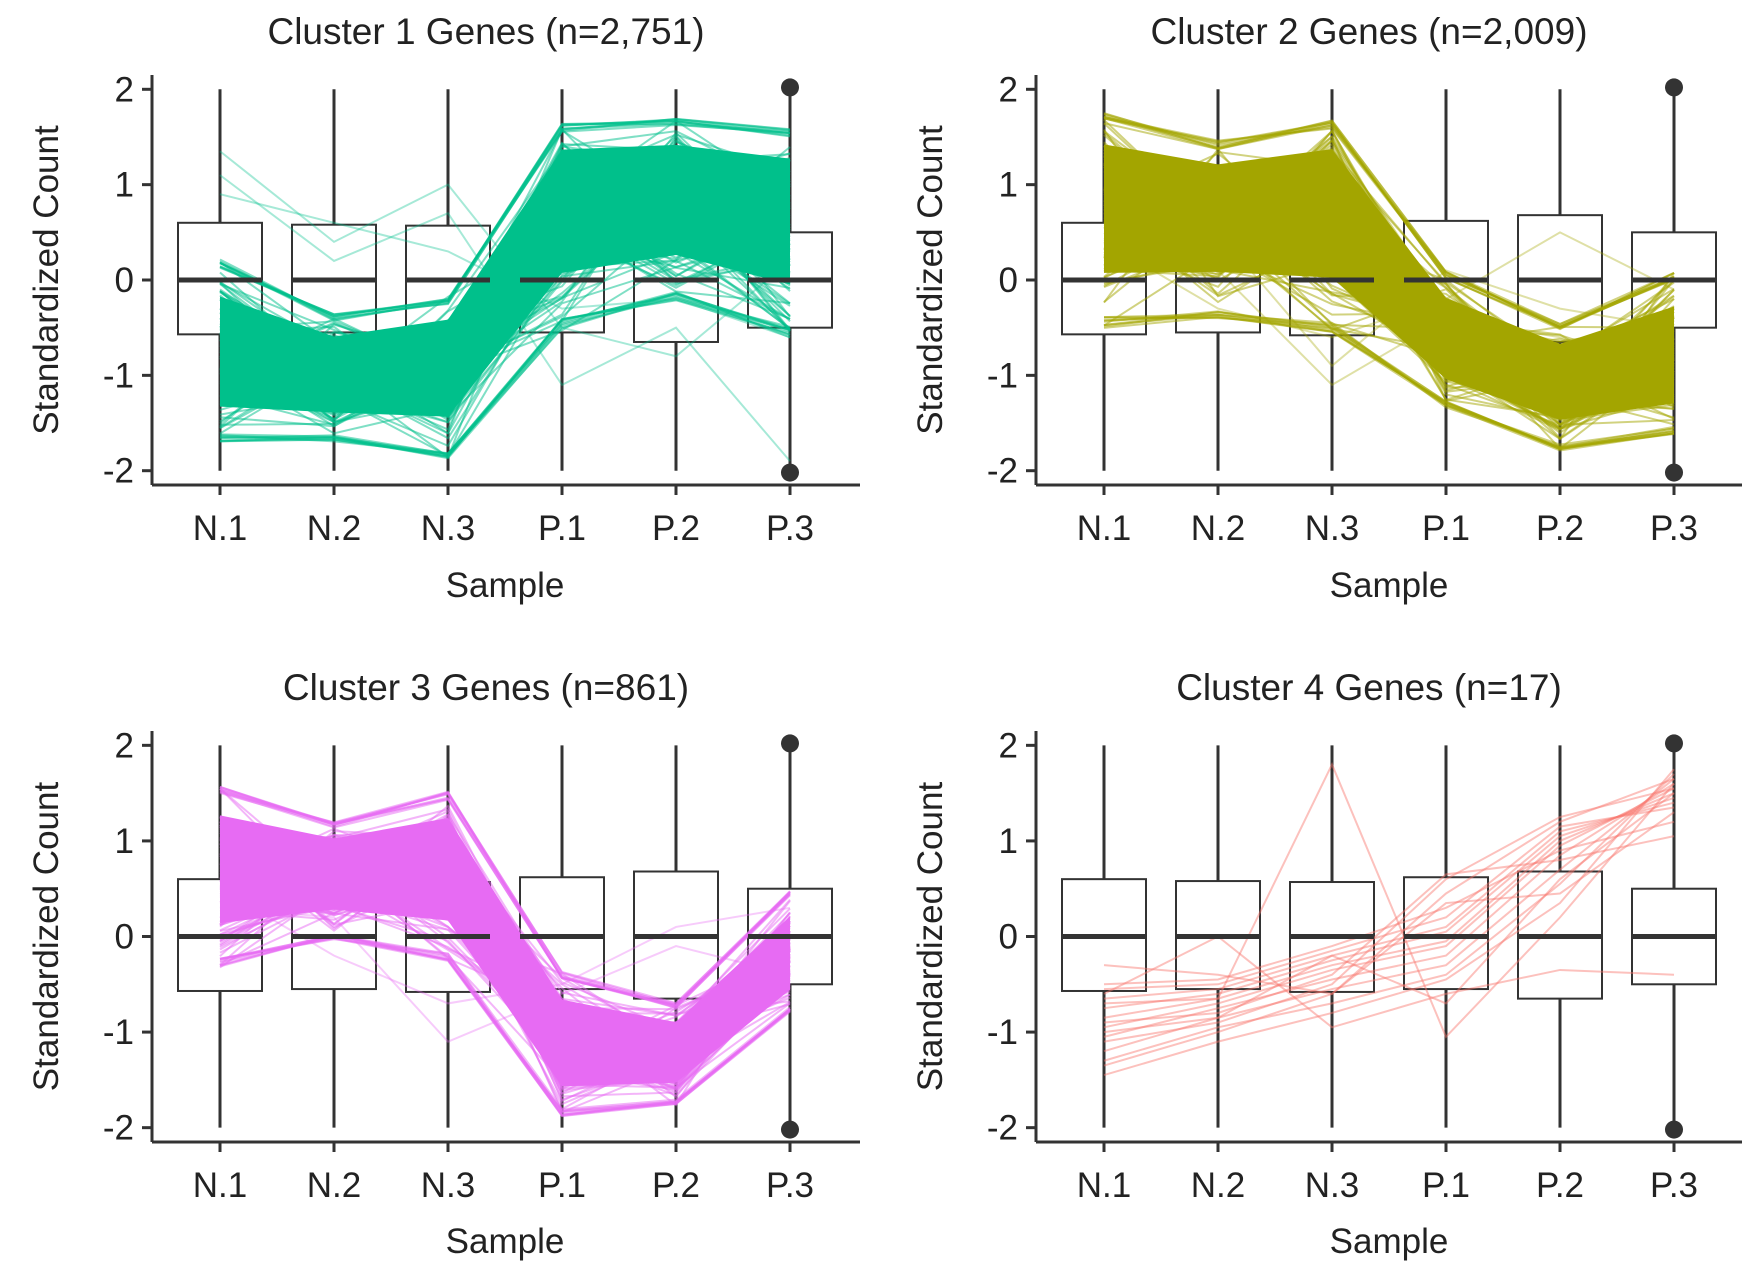 The width and height of the screenshot is (1742, 1274). I want to click on panel-title: Cluster 2 Genes (n=2,009), so click(1368, 31).